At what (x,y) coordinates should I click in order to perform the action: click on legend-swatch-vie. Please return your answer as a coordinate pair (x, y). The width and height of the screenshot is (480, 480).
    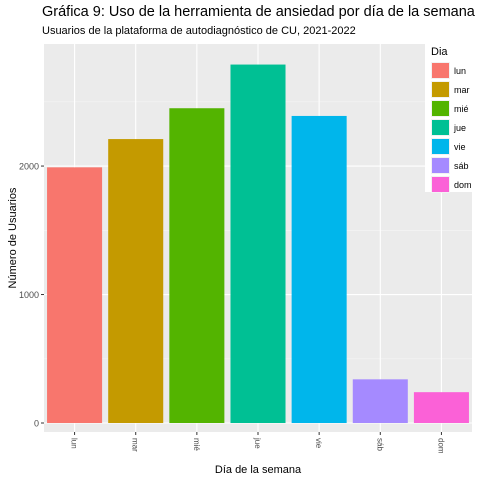
    Looking at the image, I should click on (440, 146).